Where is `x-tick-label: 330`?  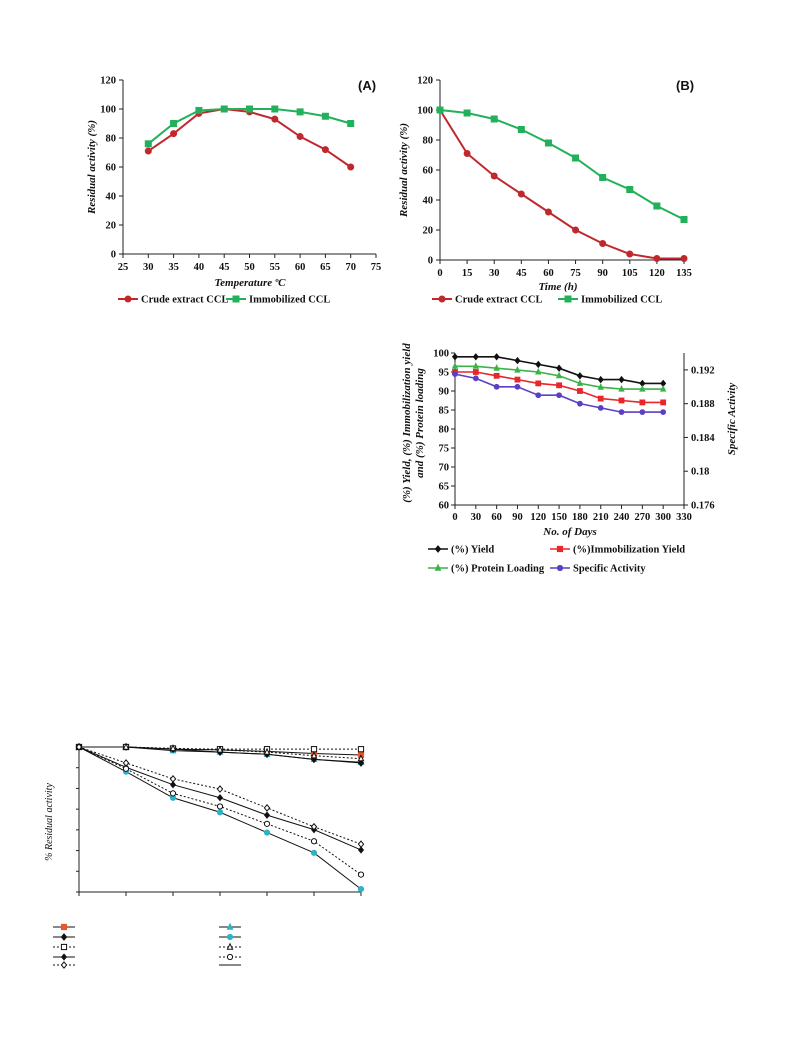 x-tick-label: 330 is located at coordinates (684, 517).